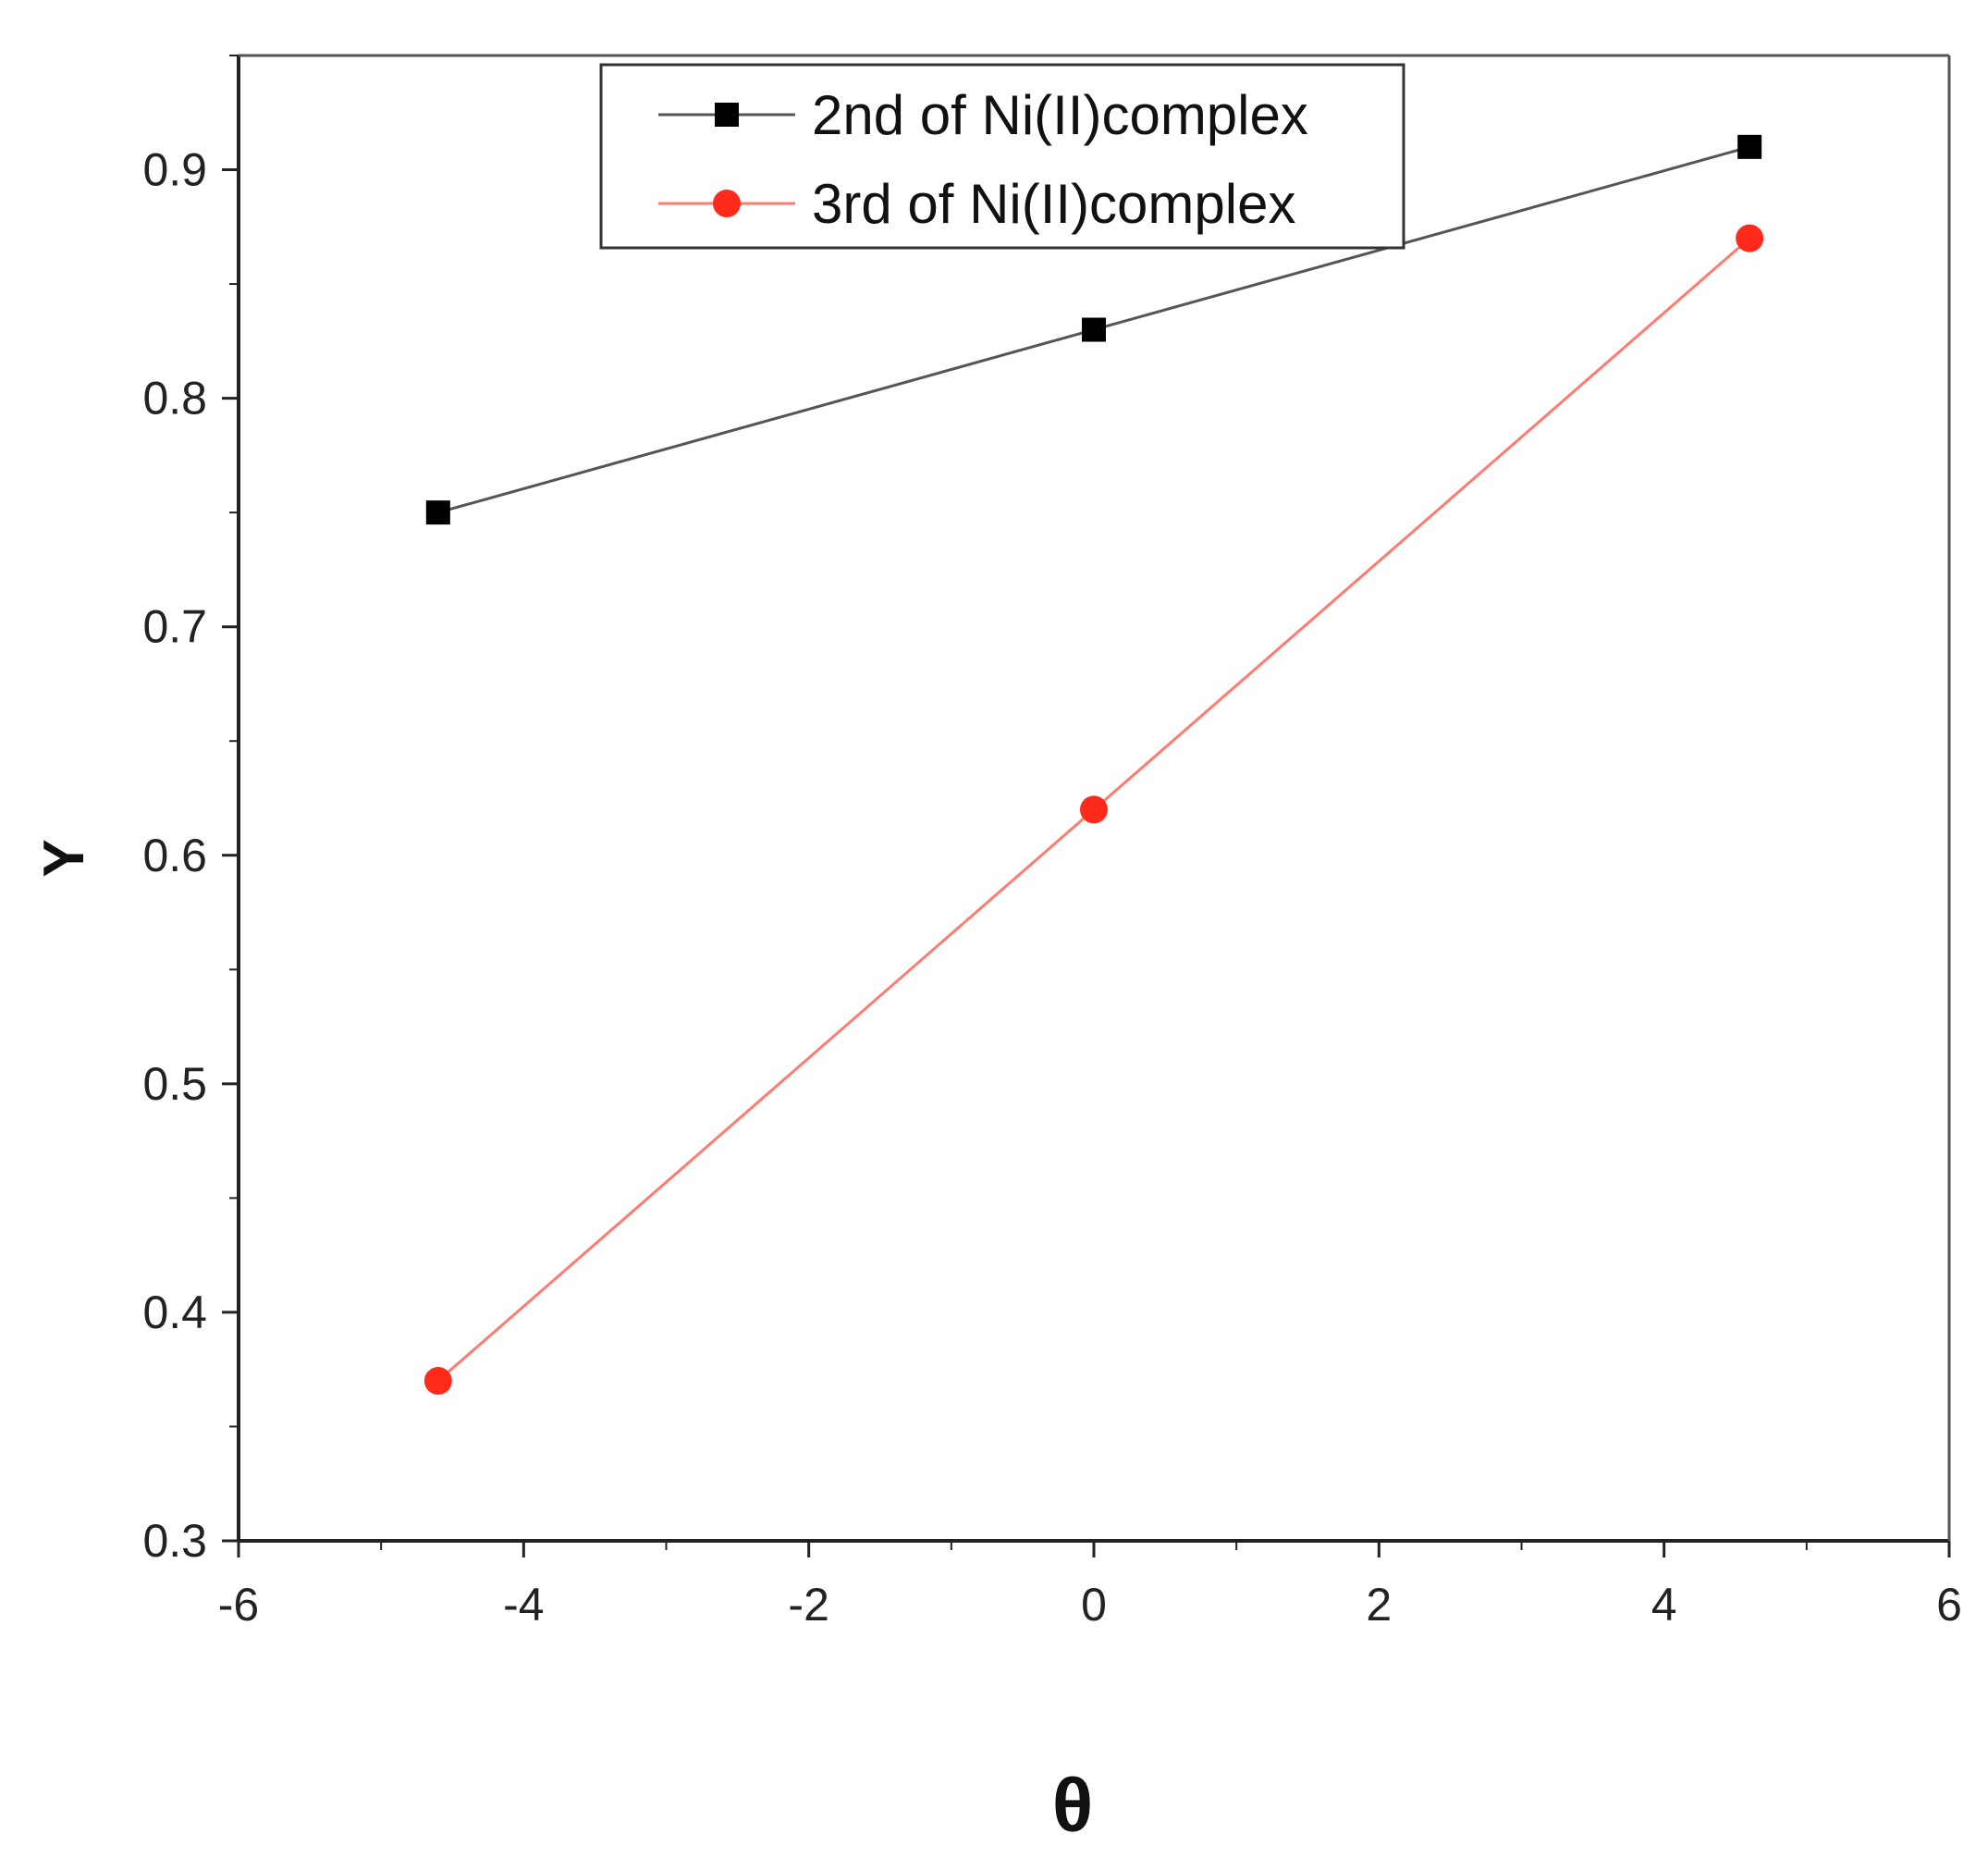  What do you see at coordinates (174, 170) in the screenshot?
I see `y-tick-label: 0.9` at bounding box center [174, 170].